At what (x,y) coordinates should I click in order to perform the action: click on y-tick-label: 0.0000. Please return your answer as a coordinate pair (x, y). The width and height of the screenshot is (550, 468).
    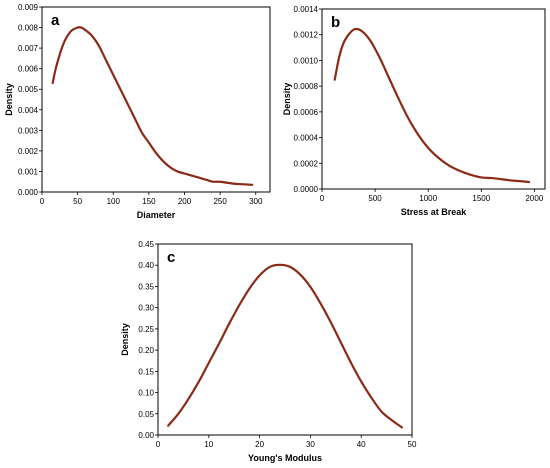
    Looking at the image, I should click on (306, 189).